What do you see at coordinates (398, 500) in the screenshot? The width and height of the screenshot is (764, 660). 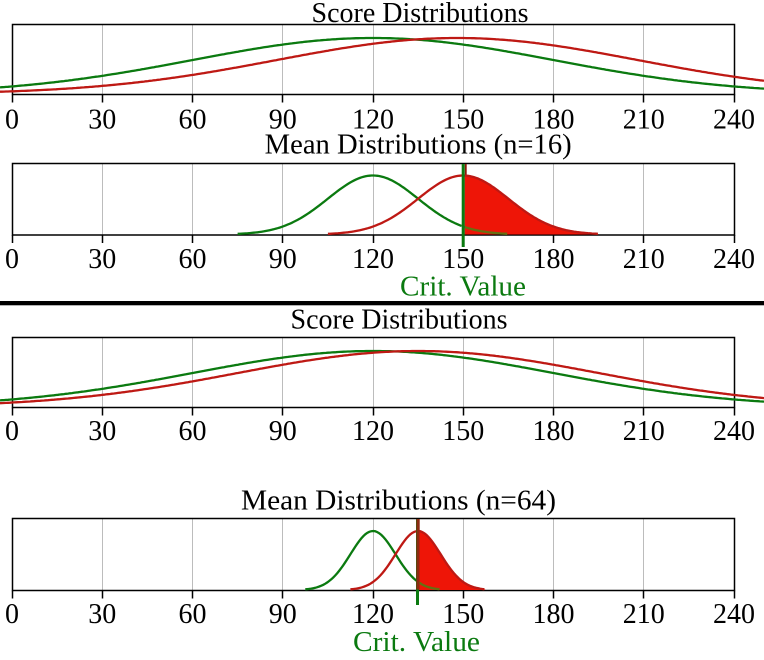 I see `svg-text: Mean Distributions (n=64)` at bounding box center [398, 500].